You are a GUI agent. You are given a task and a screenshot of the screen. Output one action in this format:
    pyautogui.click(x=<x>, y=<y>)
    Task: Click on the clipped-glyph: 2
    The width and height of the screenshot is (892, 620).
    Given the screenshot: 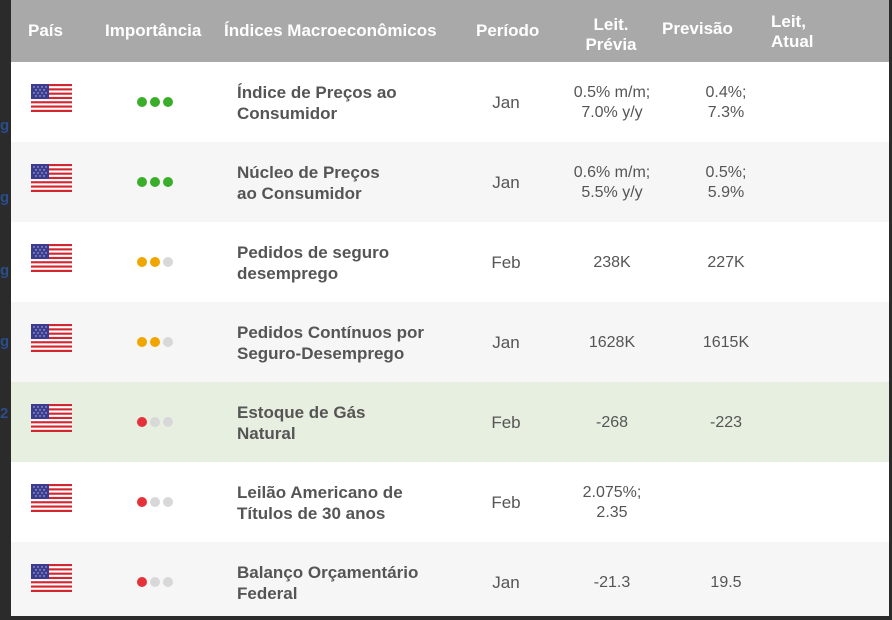 What is the action you would take?
    pyautogui.click(x=4, y=413)
    